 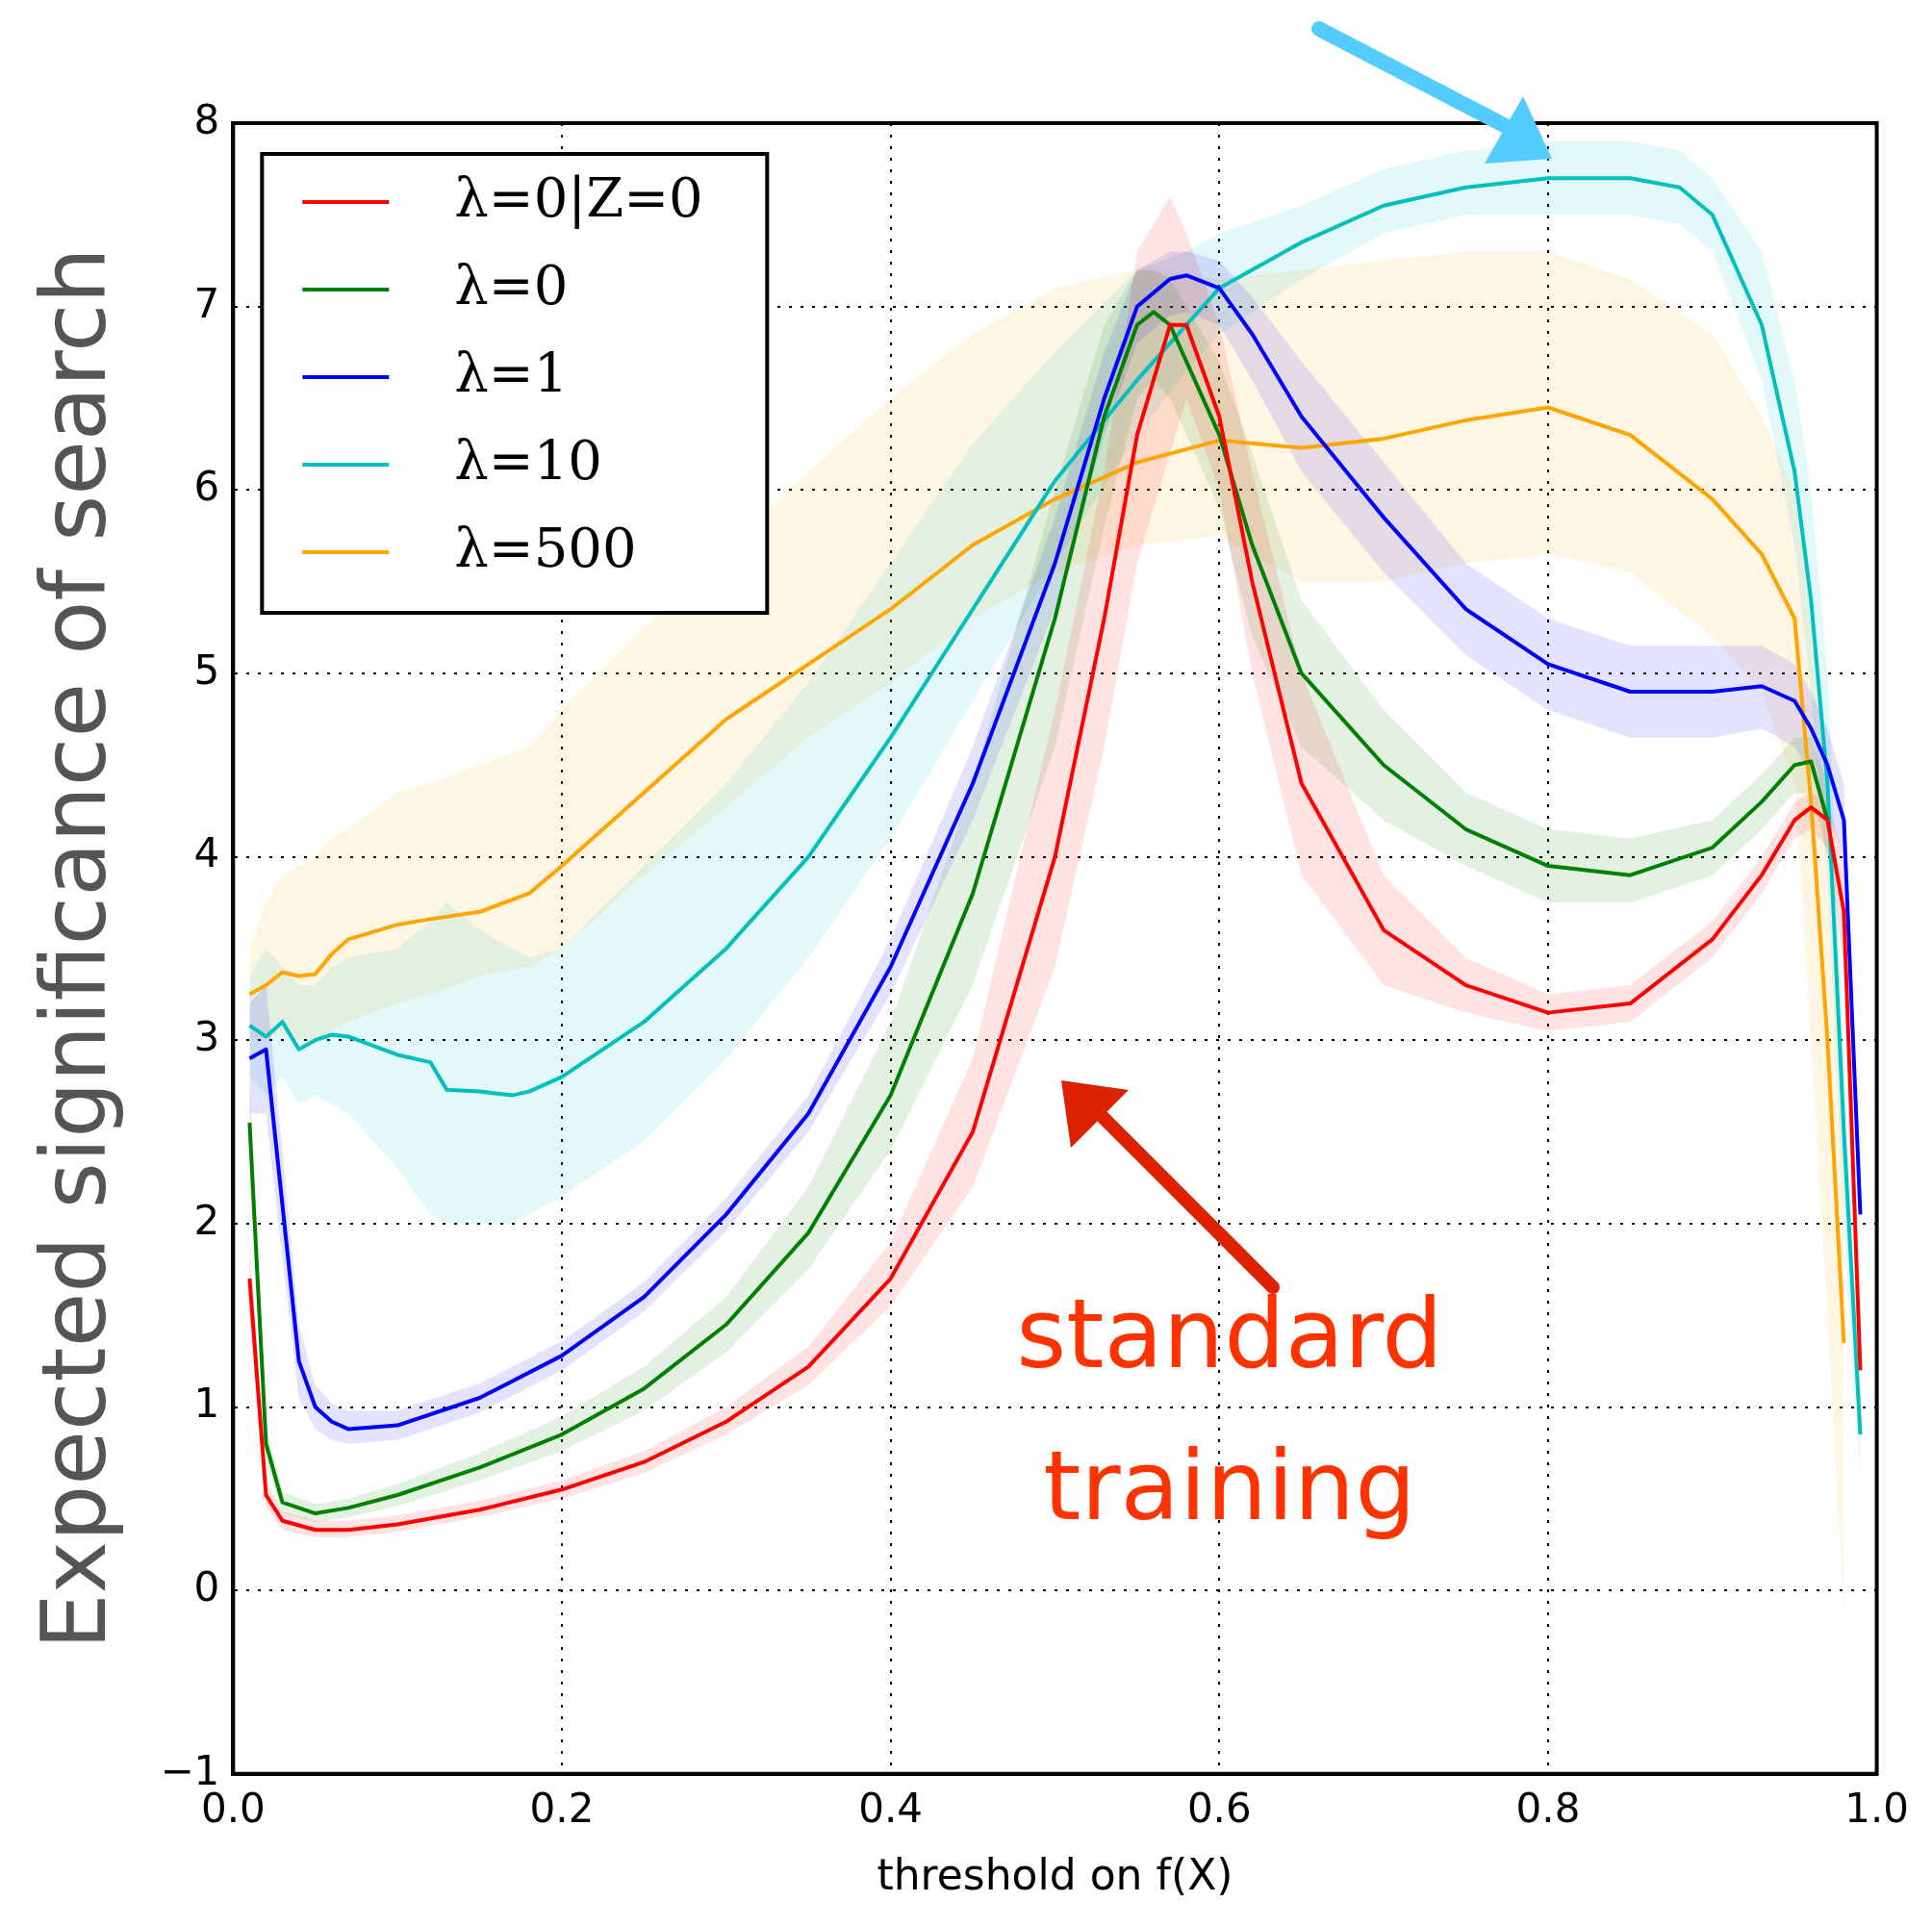 I want to click on y-tick-label: 5, so click(x=206, y=670).